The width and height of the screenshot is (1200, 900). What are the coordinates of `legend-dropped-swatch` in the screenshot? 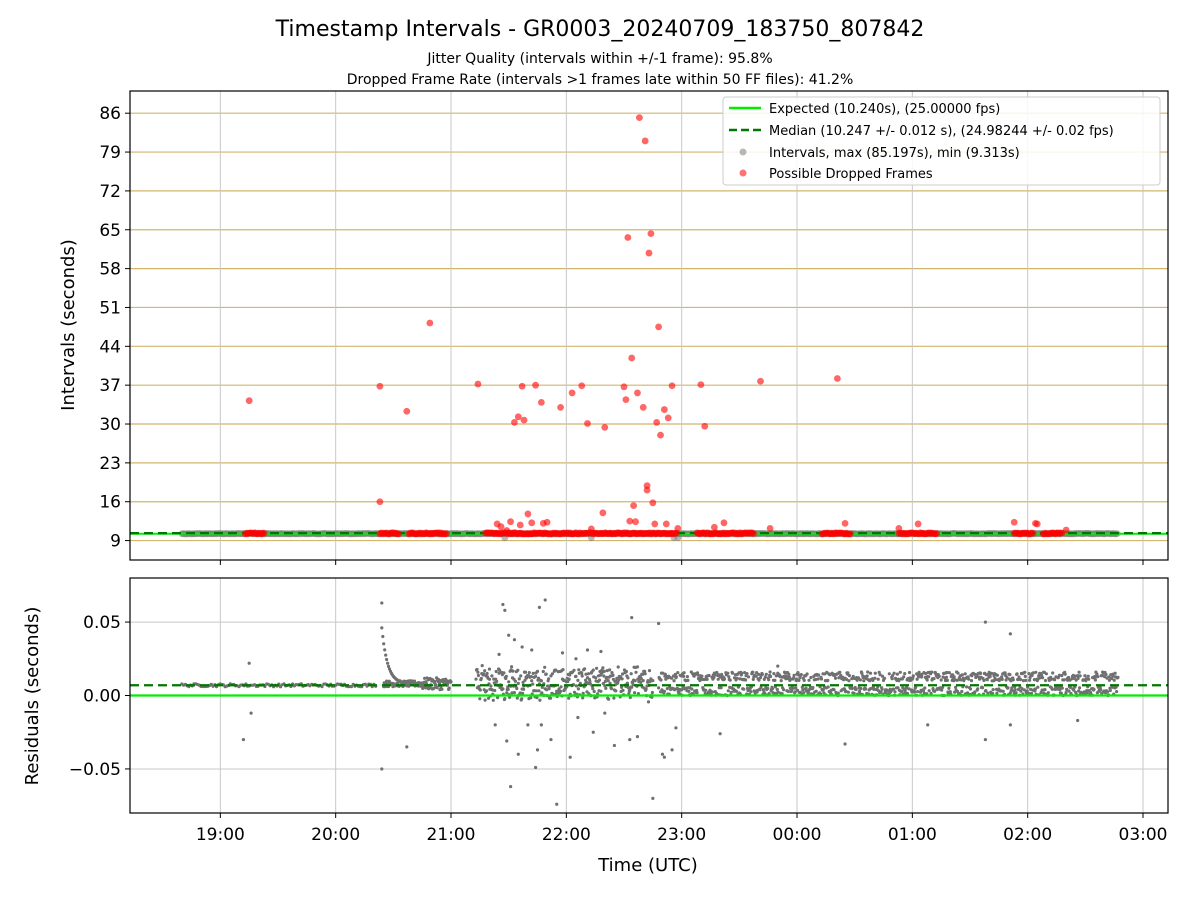 It's located at (743, 173).